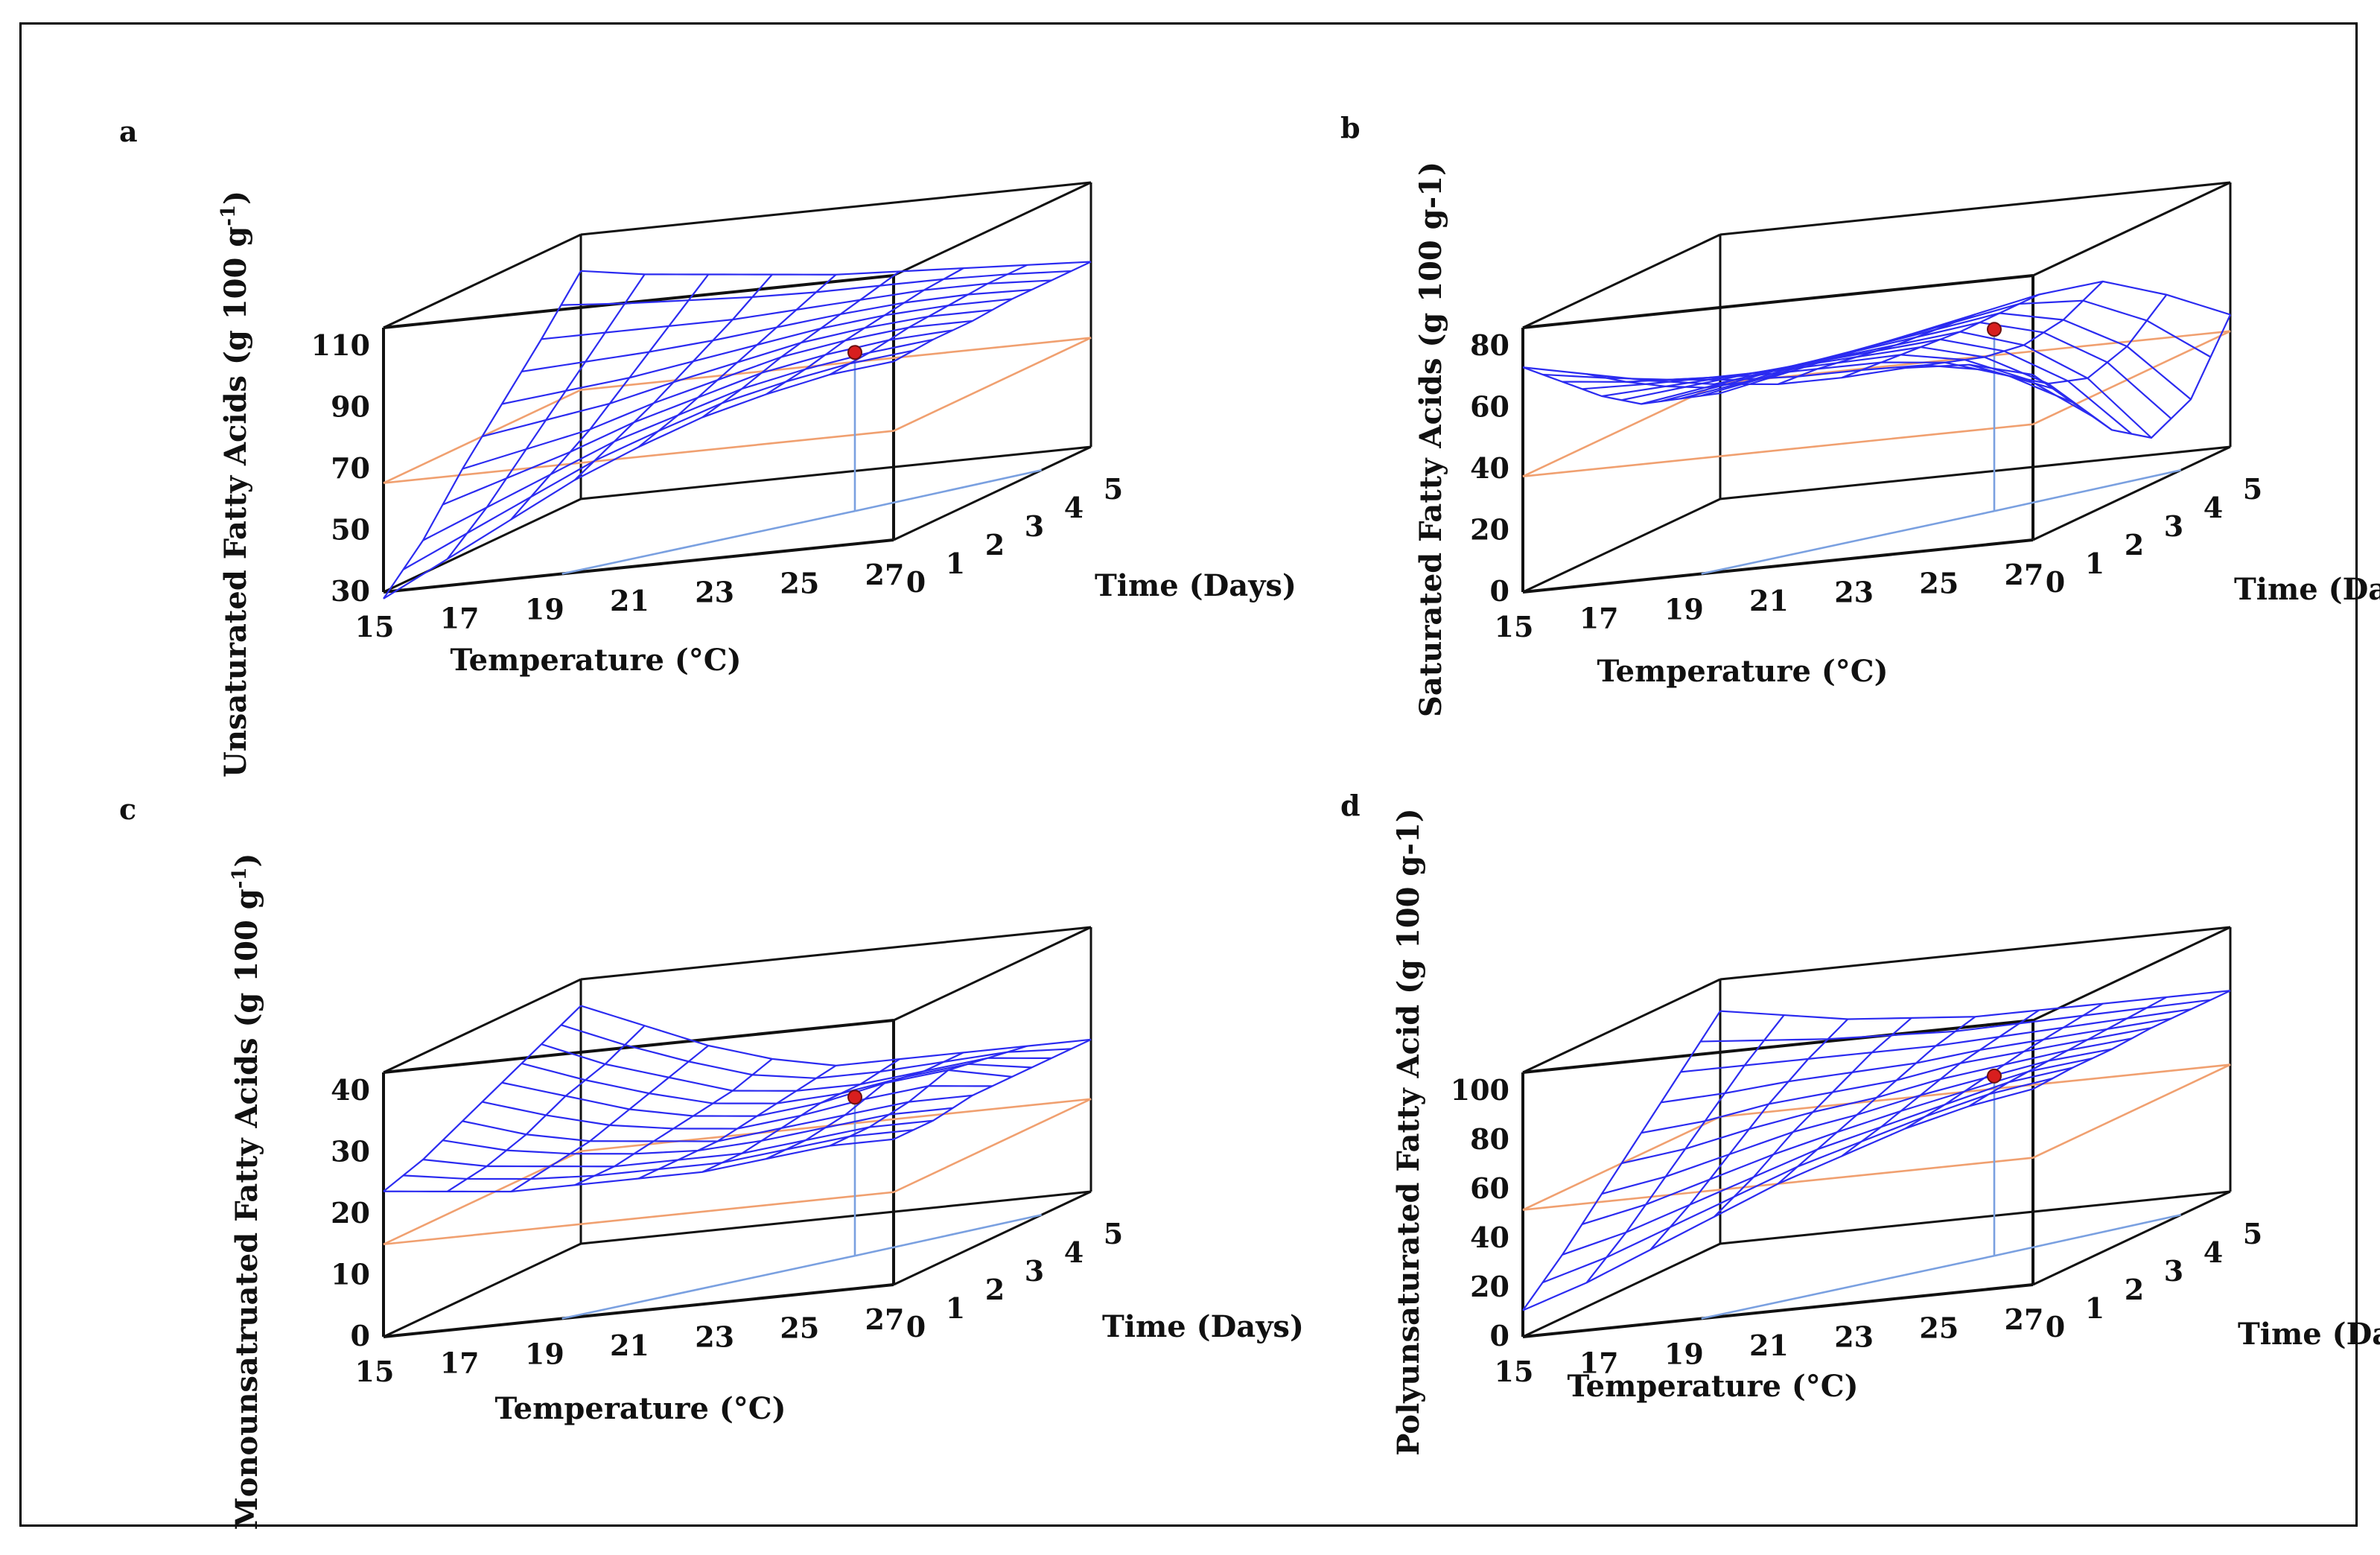 The image size is (2380, 1555). What do you see at coordinates (1480, 1090) in the screenshot?
I see `z-tick-label: 100` at bounding box center [1480, 1090].